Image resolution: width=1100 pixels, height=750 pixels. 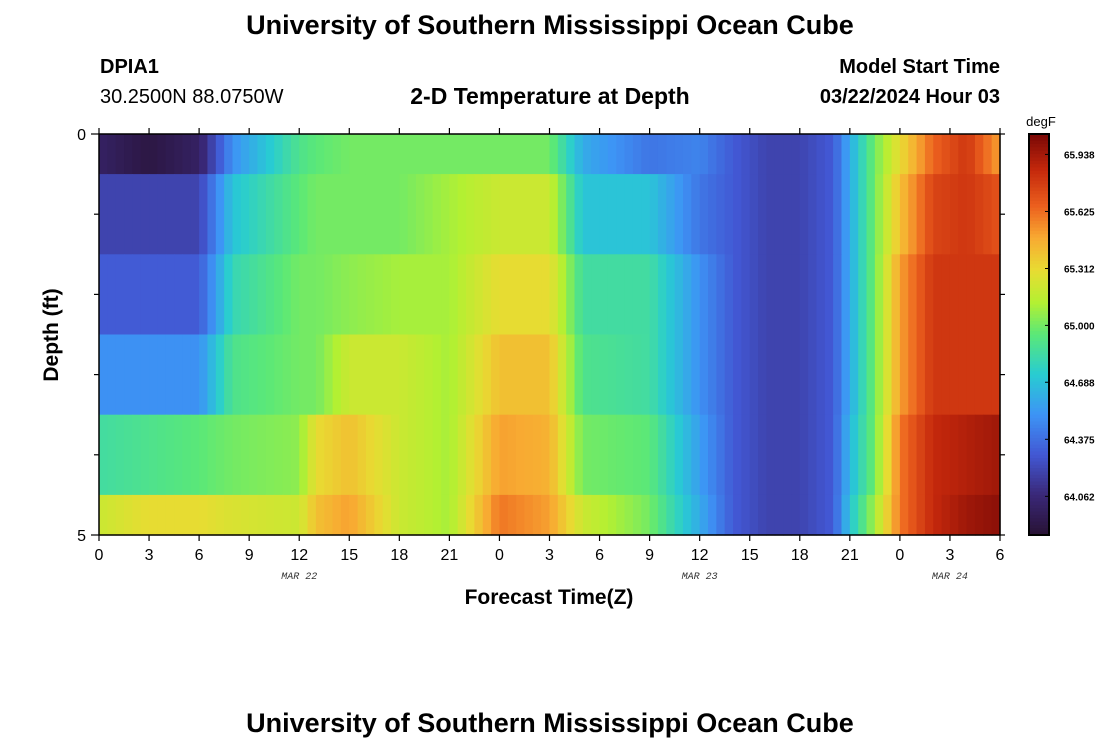 What do you see at coordinates (129, 67) in the screenshot?
I see `station-id: DPIA1` at bounding box center [129, 67].